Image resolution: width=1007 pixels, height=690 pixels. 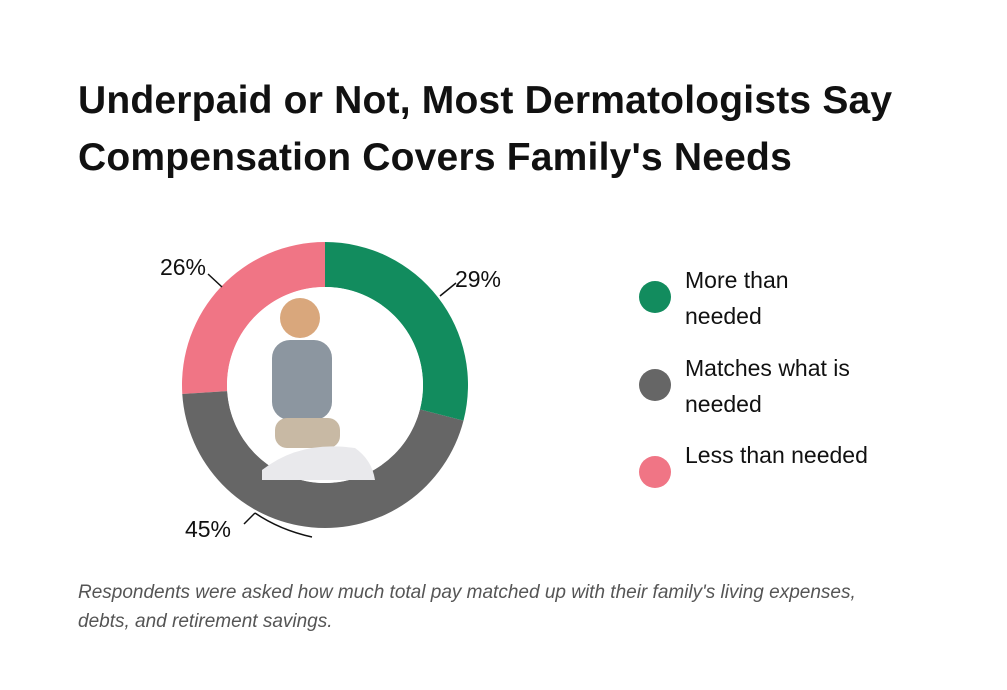 I want to click on photo-child-shorts, so click(x=307, y=433).